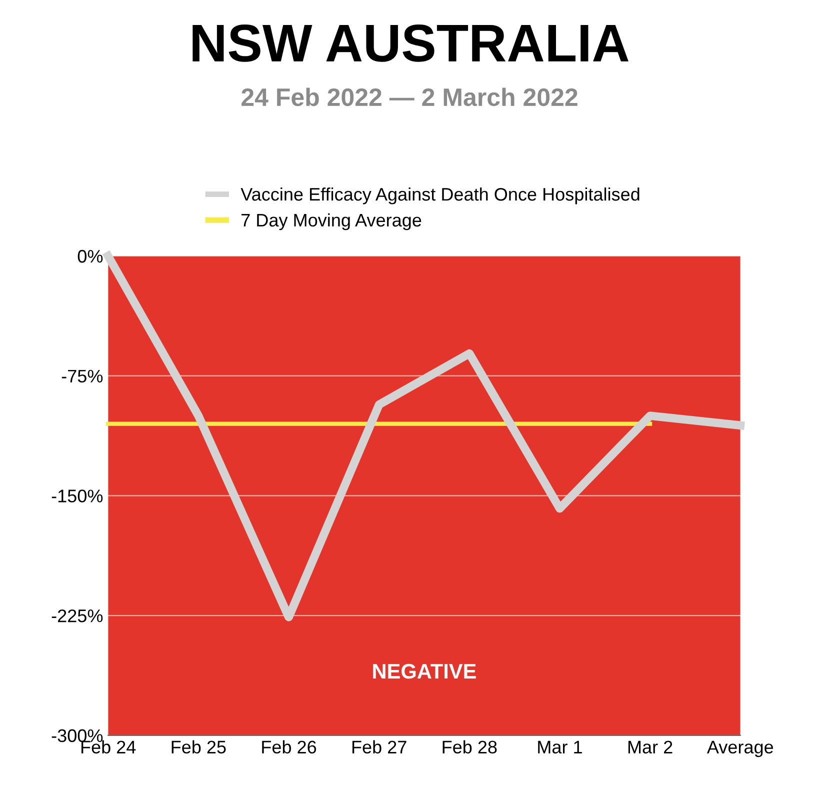  I want to click on x-tick-label: Mar 2, so click(650, 747).